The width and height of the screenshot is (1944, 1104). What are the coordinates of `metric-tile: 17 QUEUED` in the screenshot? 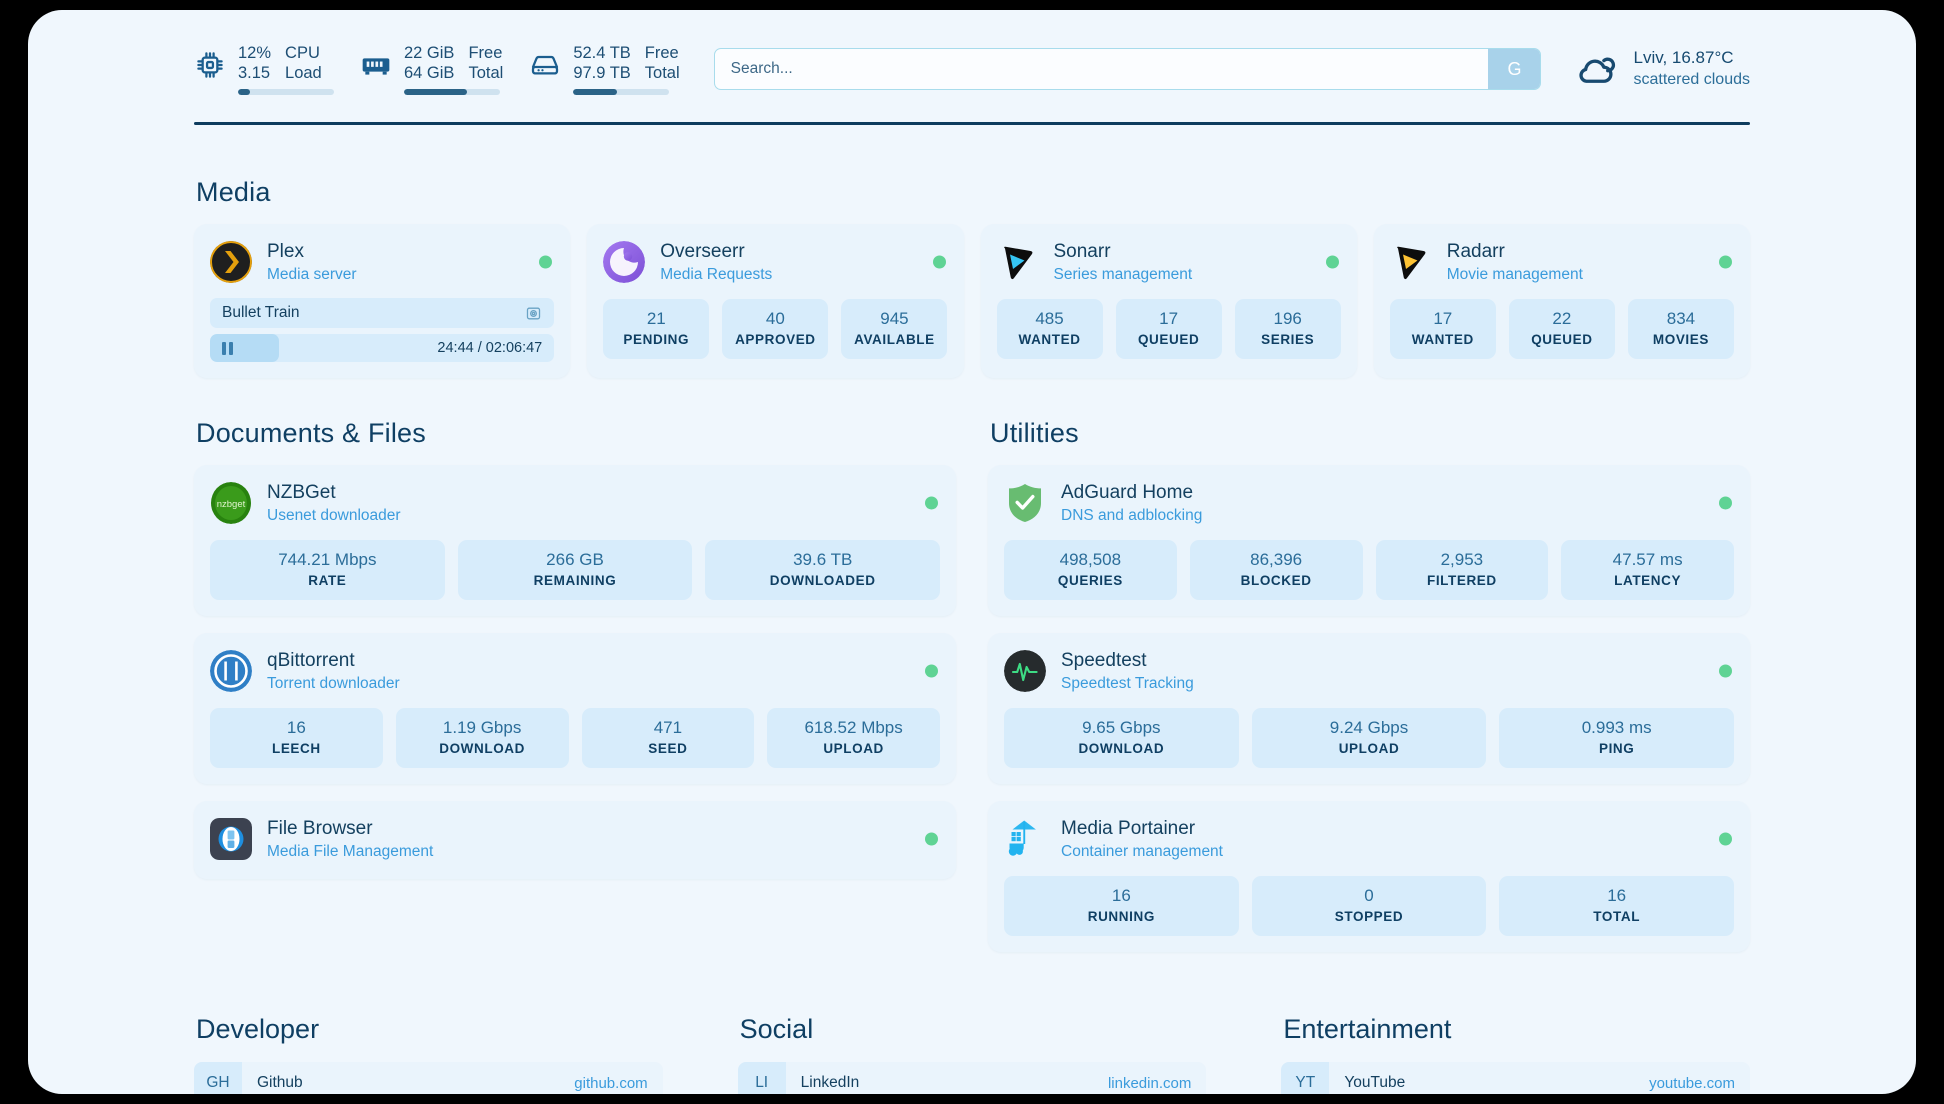 It's located at (1168, 329).